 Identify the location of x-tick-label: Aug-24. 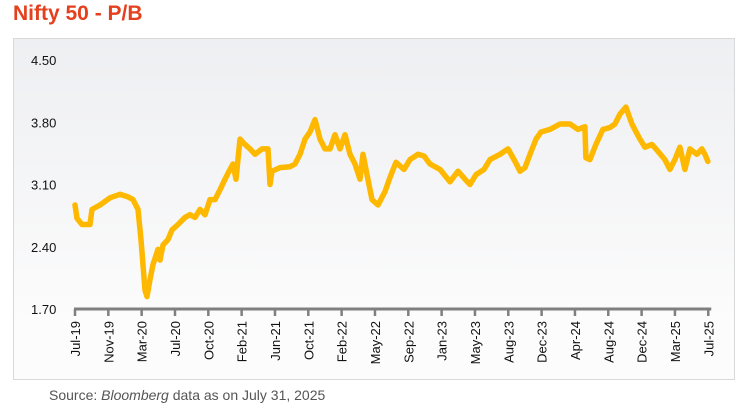
(608, 342).